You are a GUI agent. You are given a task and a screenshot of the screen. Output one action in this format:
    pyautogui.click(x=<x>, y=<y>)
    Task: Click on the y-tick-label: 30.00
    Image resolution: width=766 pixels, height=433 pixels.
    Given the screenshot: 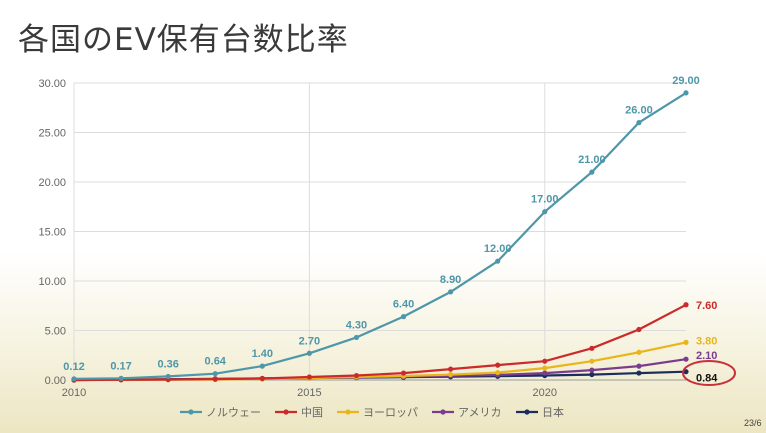 What is the action you would take?
    pyautogui.click(x=52, y=84)
    